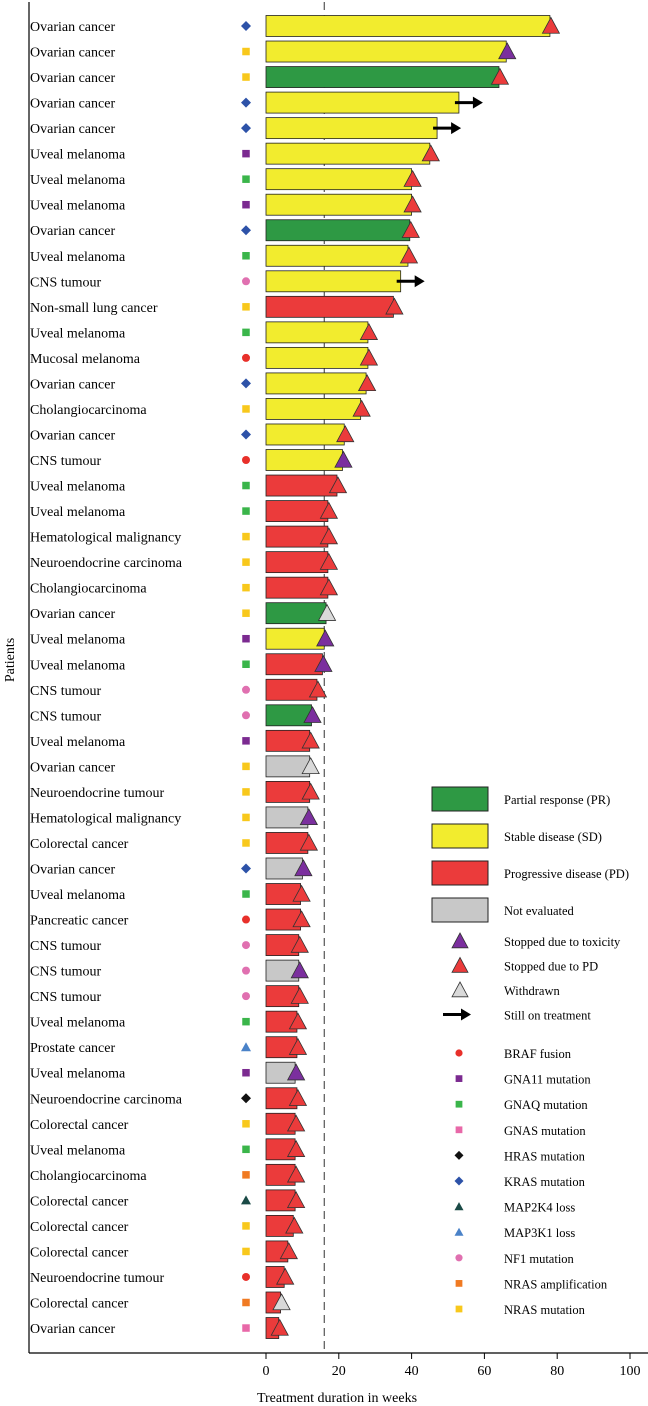 This screenshot has width=648, height=1406. I want to click on patient-label: Pancreatic cancer, so click(79, 921).